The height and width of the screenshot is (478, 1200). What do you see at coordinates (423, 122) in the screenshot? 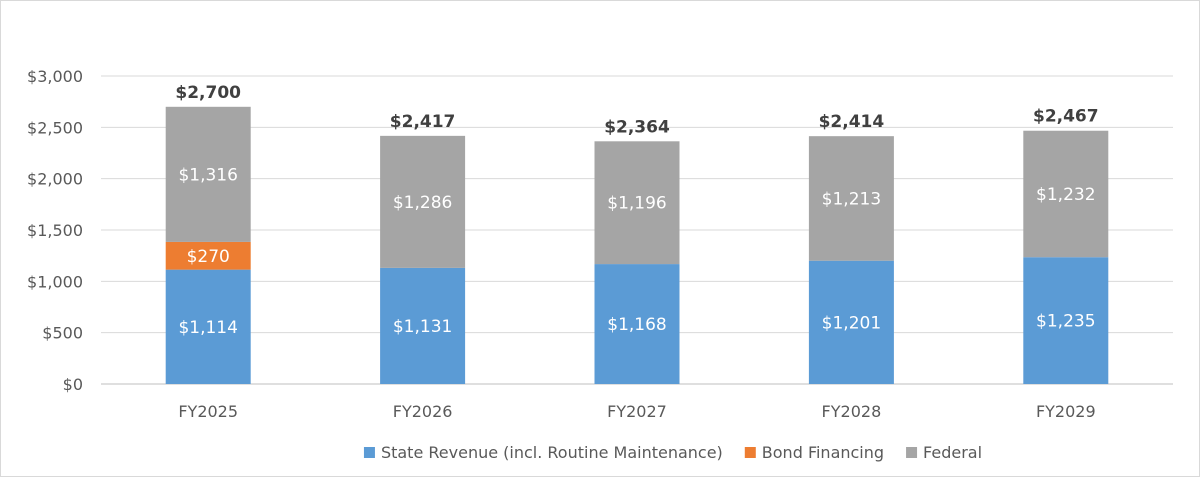
I see `total-value-label: $2,417` at bounding box center [423, 122].